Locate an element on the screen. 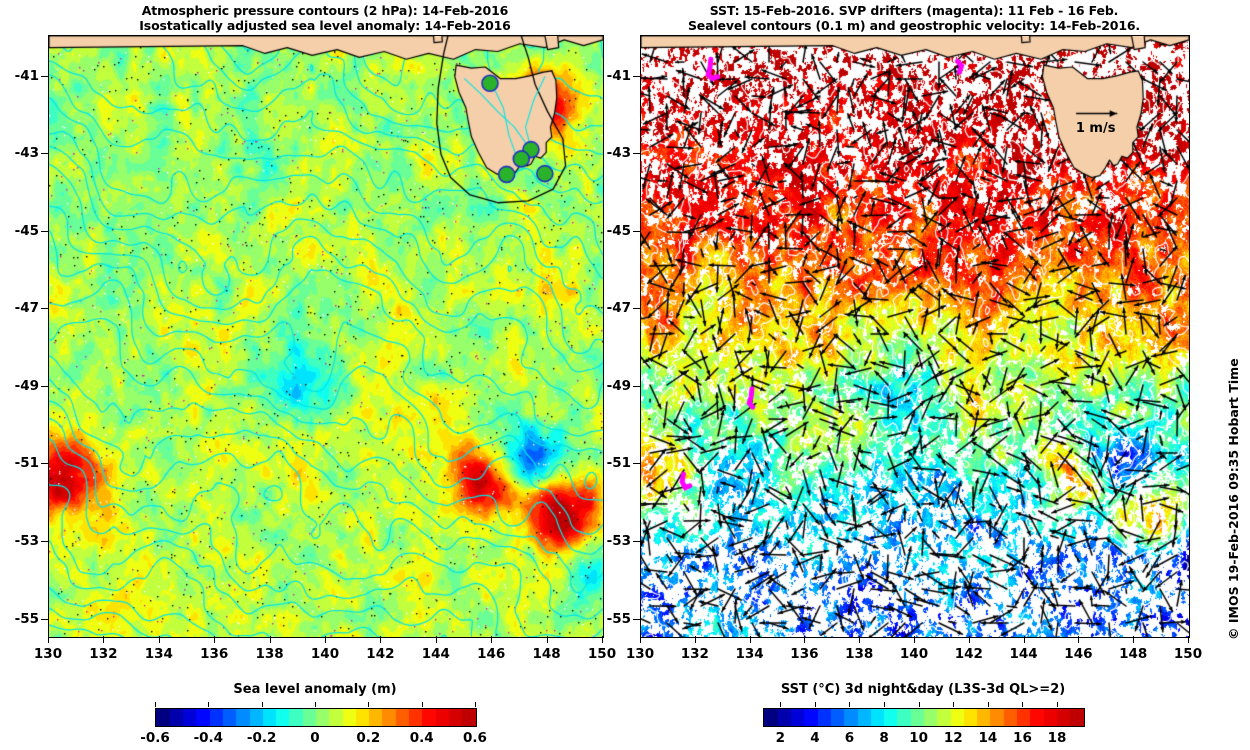 Image resolution: width=1250 pixels, height=750 pixels. y-tick-label-sst-47: -47 is located at coordinates (618, 308).